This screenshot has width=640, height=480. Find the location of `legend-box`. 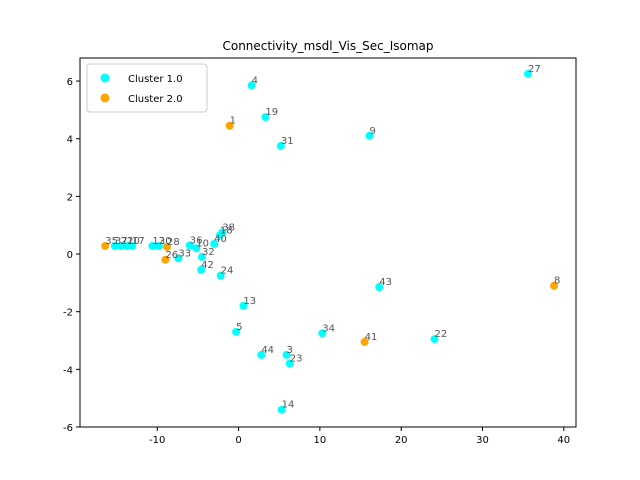

legend-box is located at coordinates (147, 88).